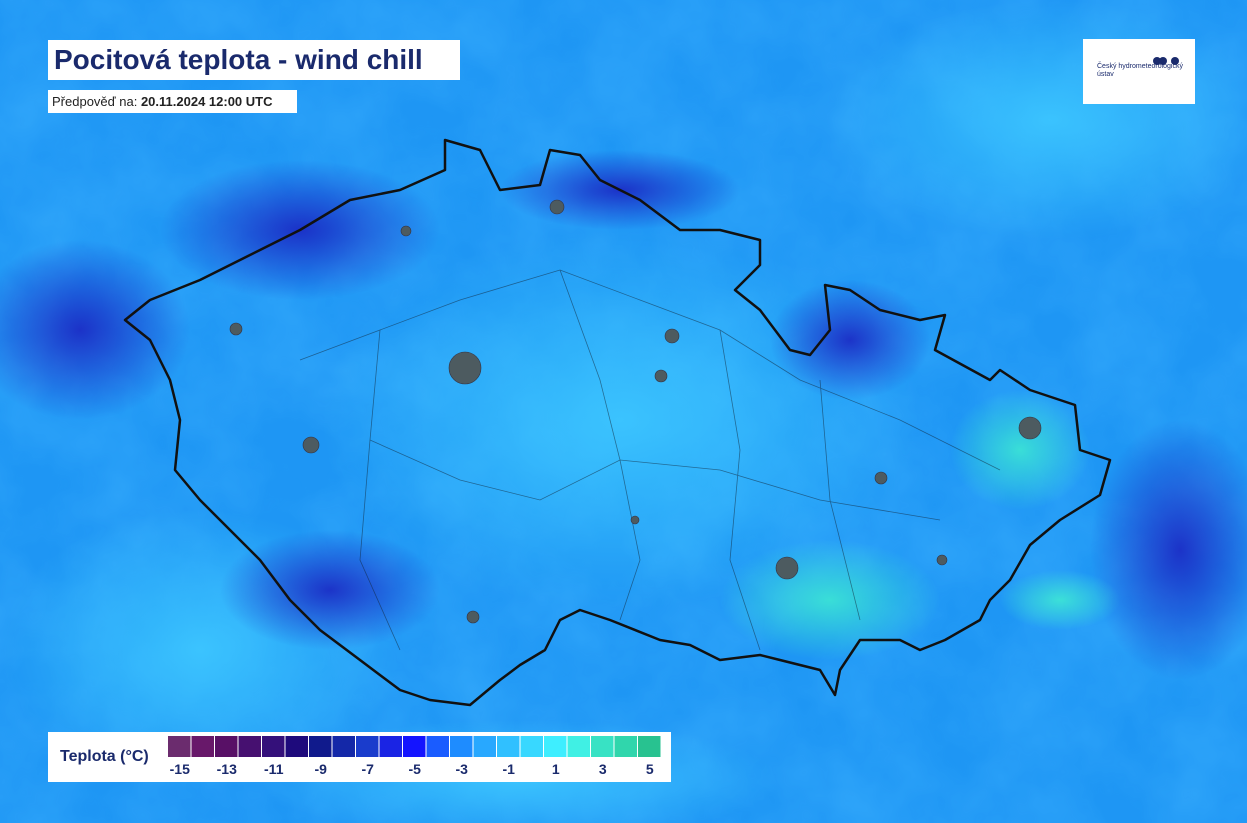 The image size is (1247, 823). Describe the element at coordinates (206, 101) in the screenshot. I see `subtitle-date: 20.11.2024 12:00 UTC` at that location.